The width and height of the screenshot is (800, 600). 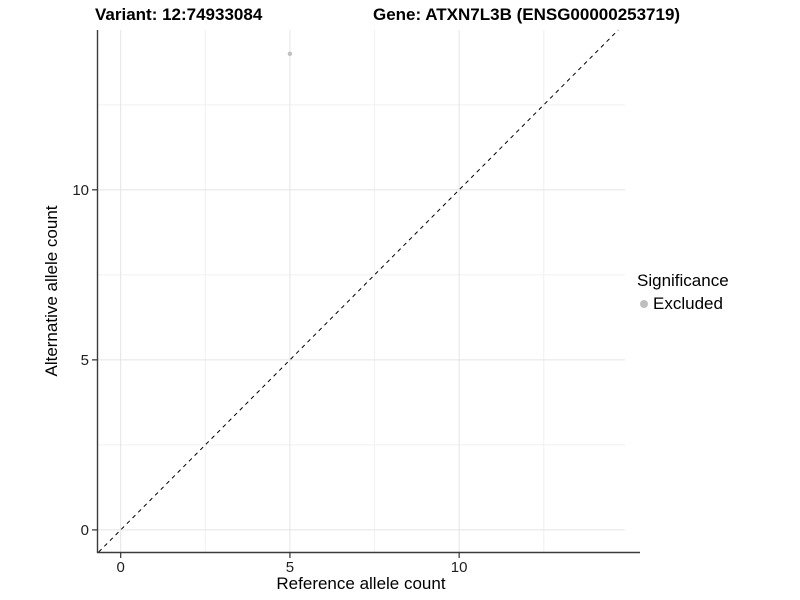 I want to click on legend: Significance Excluded, so click(x=683, y=292).